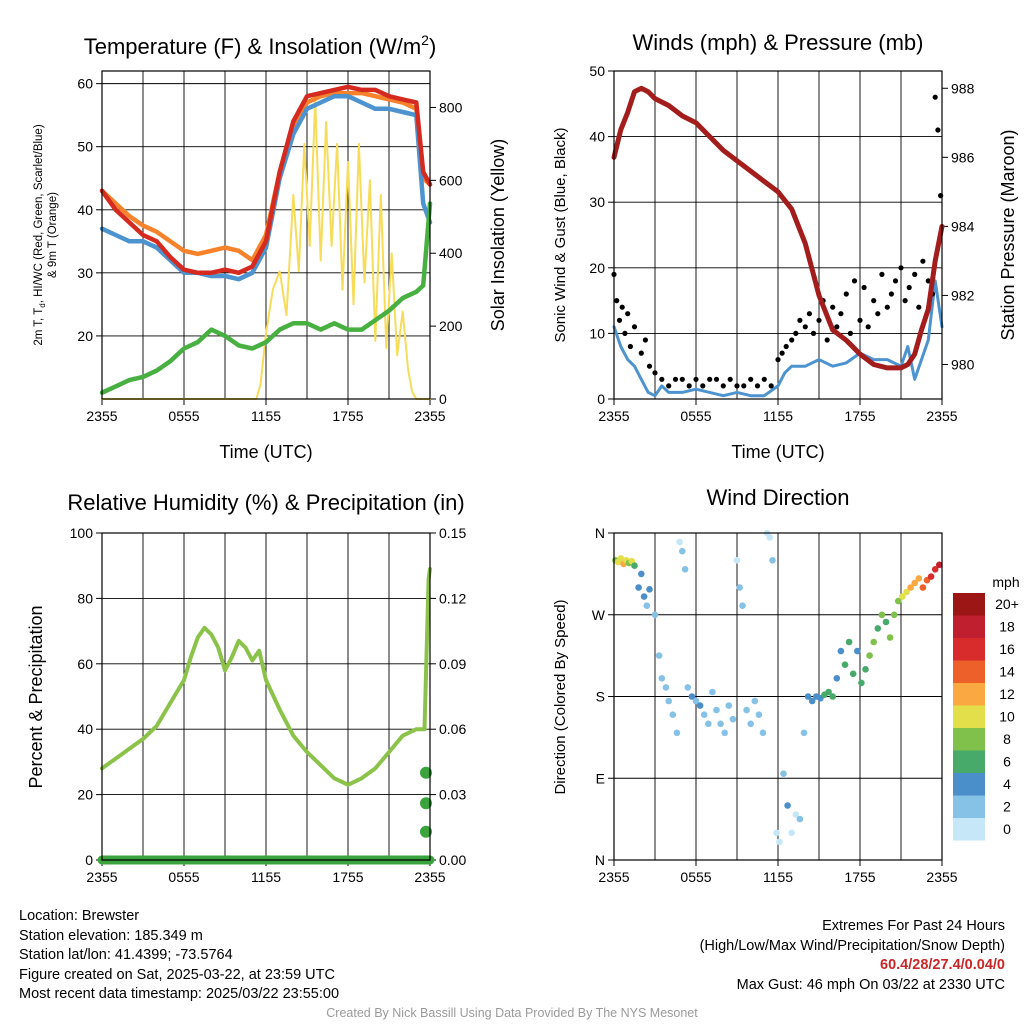 Image resolution: width=1024 pixels, height=1024 pixels. Describe the element at coordinates (347, 877) in the screenshot. I see `humidity-x-tick-label: 1755` at that location.